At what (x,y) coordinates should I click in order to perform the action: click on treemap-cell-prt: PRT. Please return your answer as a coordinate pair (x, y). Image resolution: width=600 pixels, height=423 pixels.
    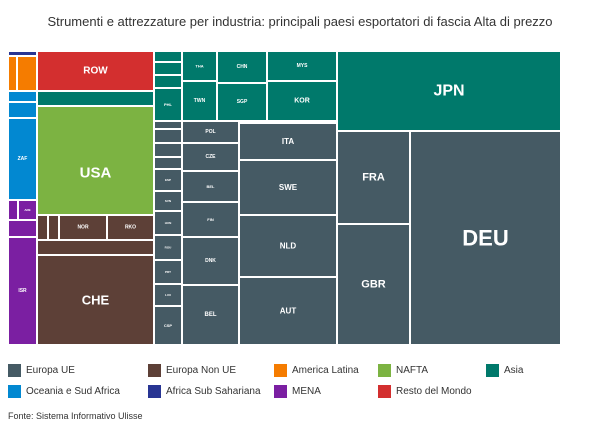
    Looking at the image, I should click on (168, 272).